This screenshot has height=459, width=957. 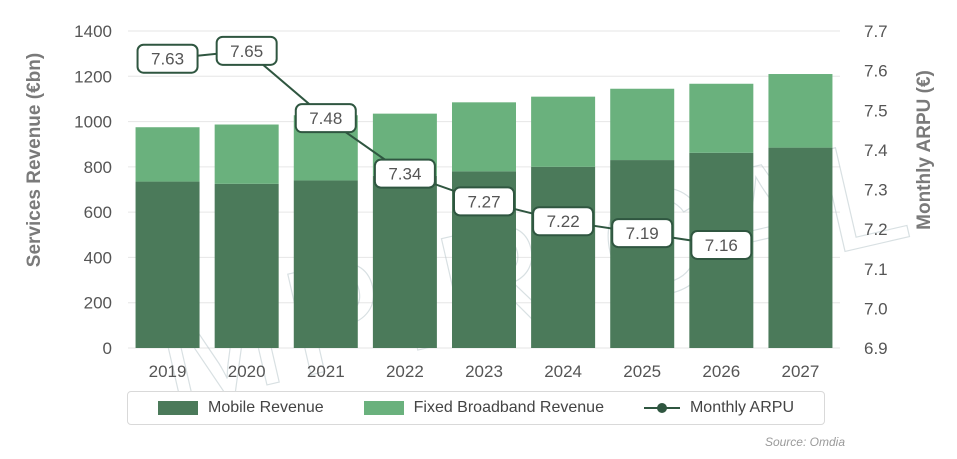 What do you see at coordinates (107, 348) in the screenshot?
I see `left-axis-tick-label: 0` at bounding box center [107, 348].